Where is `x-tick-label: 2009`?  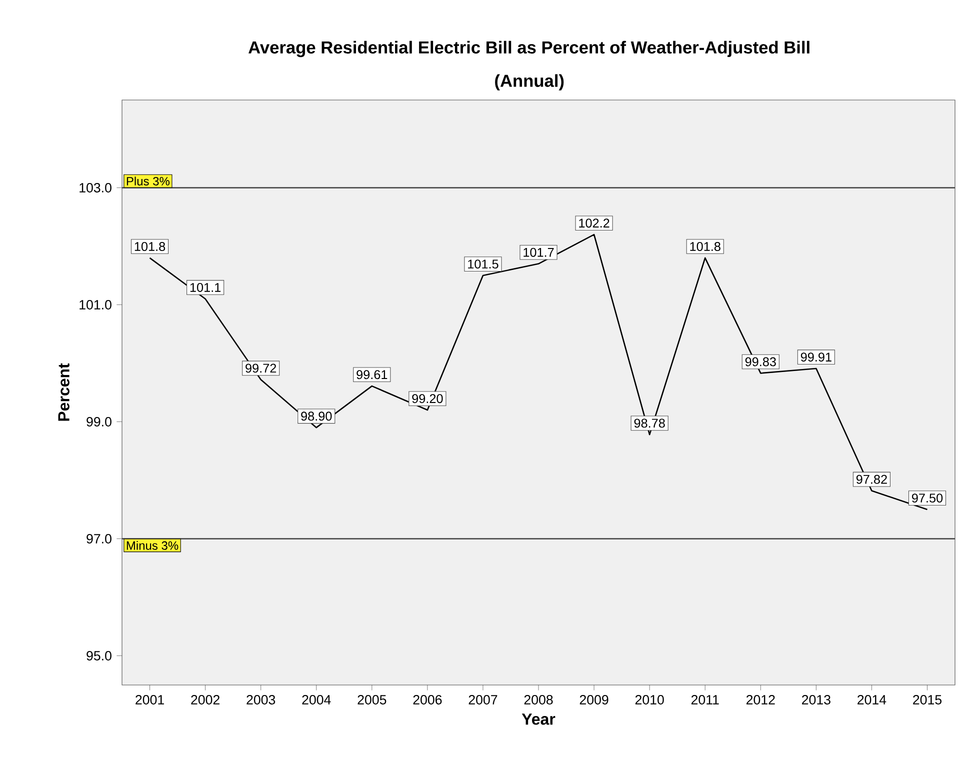
x-tick-label: 2009 is located at coordinates (594, 699).